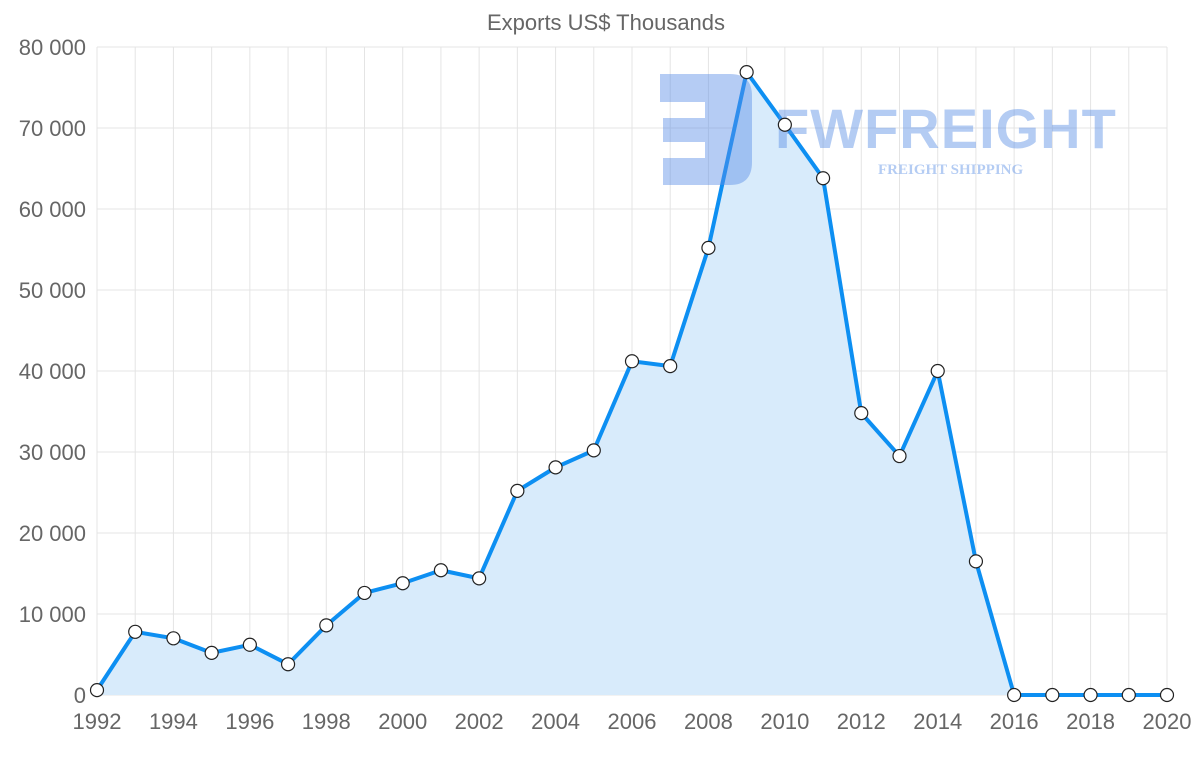 The width and height of the screenshot is (1200, 763). Describe the element at coordinates (52, 209) in the screenshot. I see `y-tick-label: 60 000` at that location.